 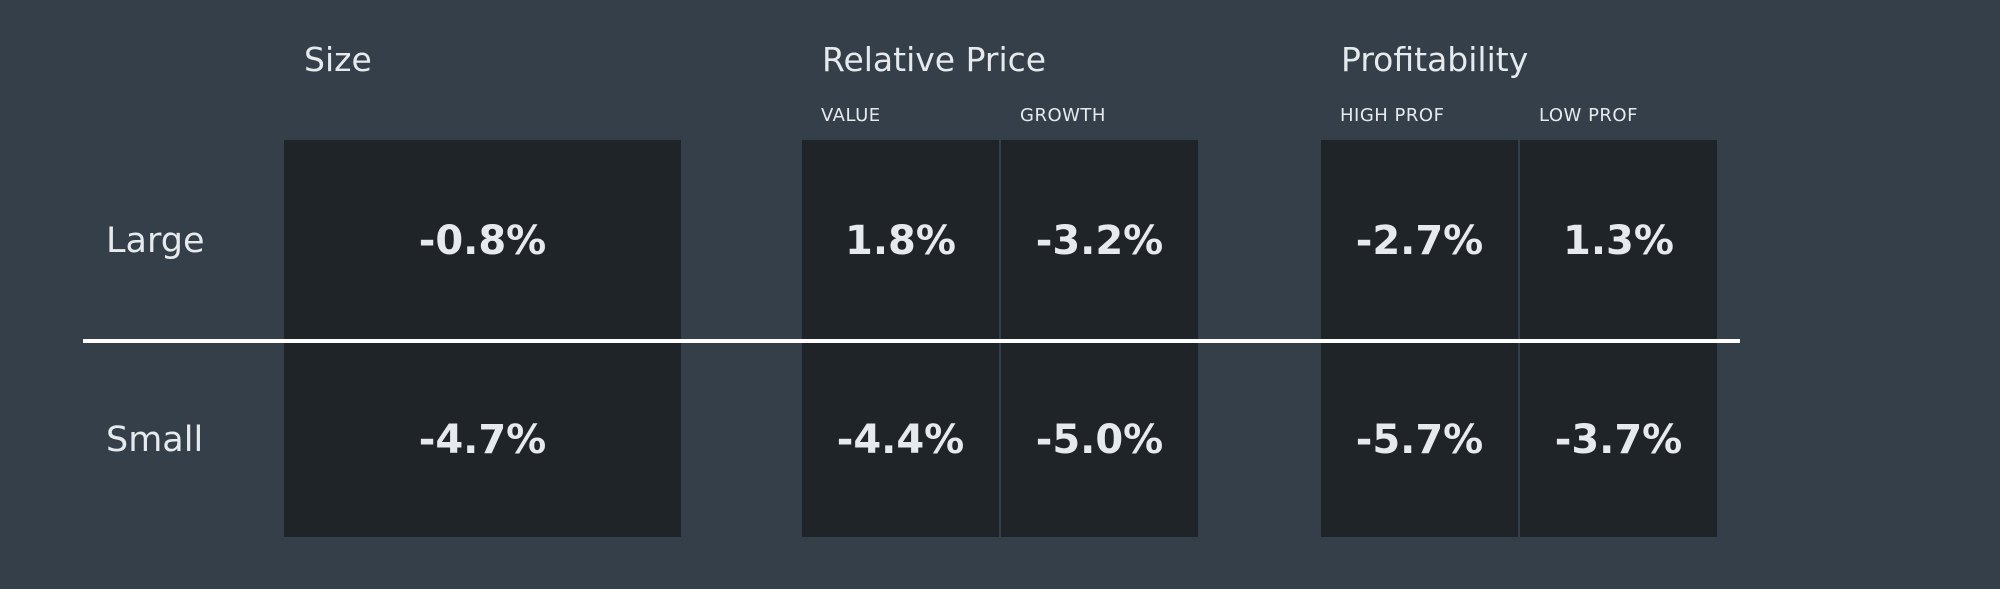 I want to click on row-label: Small, so click(x=155, y=440).